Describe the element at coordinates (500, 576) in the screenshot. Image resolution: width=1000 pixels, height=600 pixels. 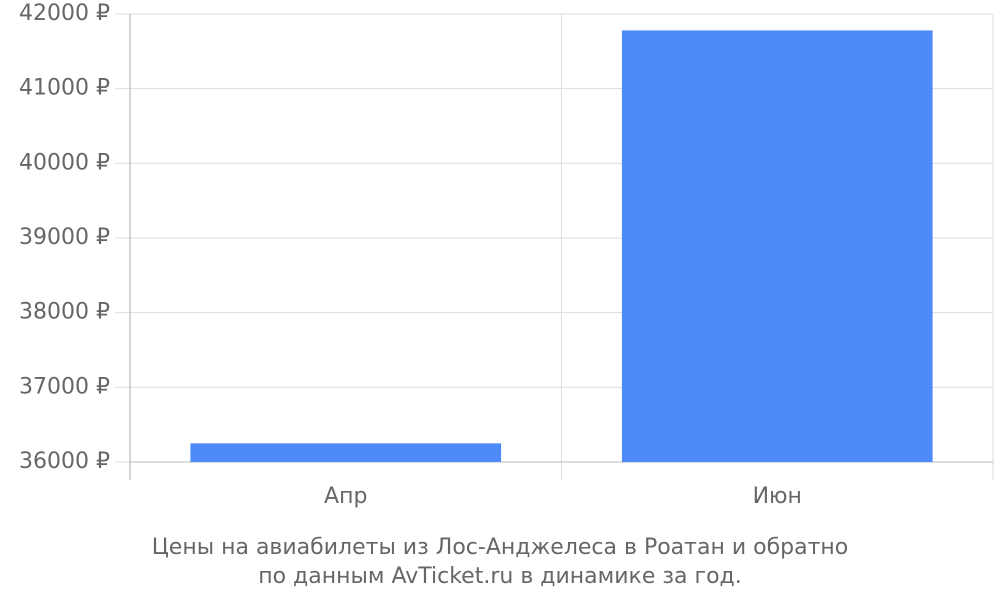
I see `chart-title: по данным AvTicket.ru в динамике за год.` at that location.